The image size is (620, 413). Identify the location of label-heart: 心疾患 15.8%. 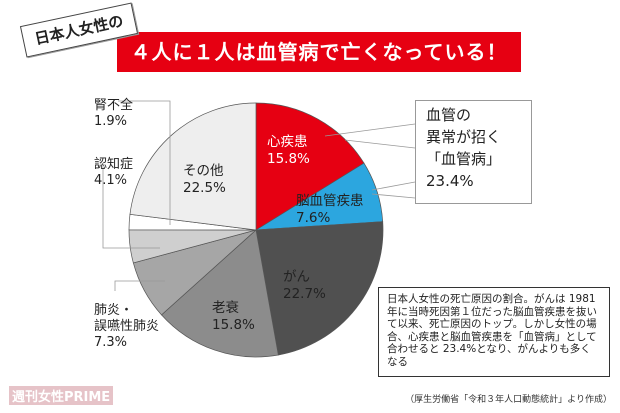
(288, 150).